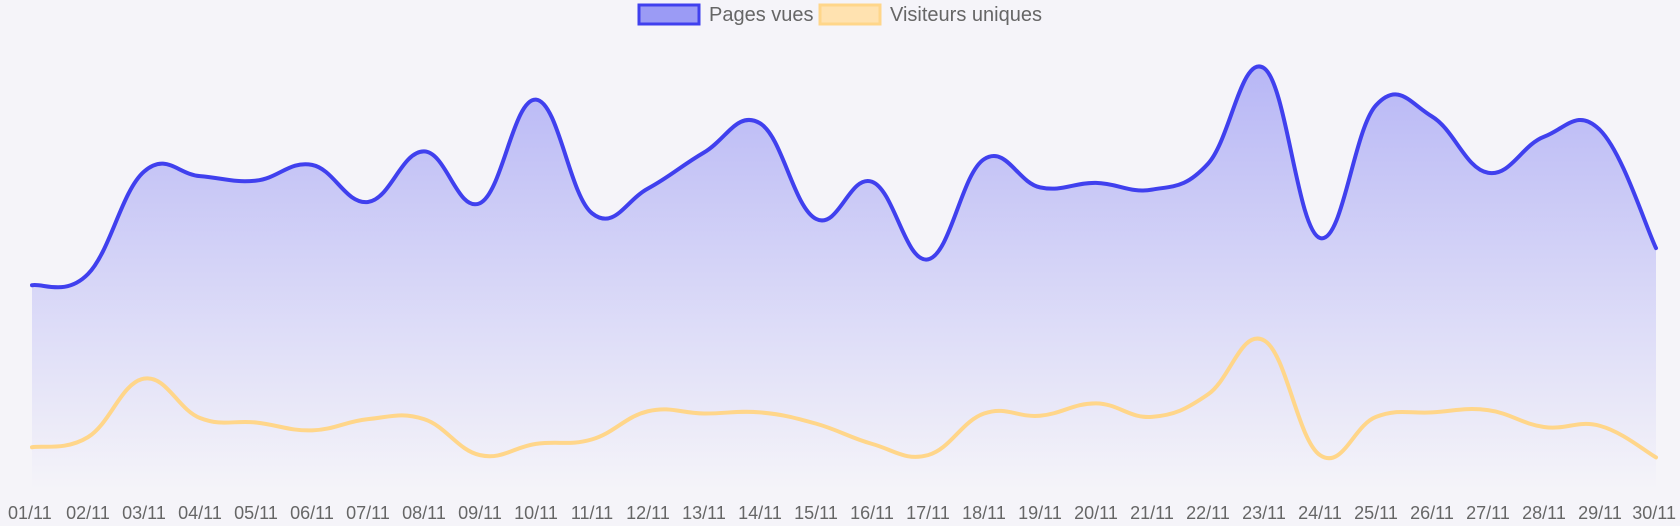  I want to click on chart-legend: Pages vues Visiteurs uniques, so click(839, 14).